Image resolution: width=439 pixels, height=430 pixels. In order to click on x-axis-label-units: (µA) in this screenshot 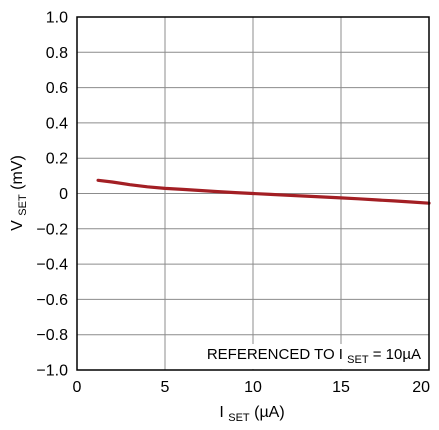, I will do `click(269, 412)`.